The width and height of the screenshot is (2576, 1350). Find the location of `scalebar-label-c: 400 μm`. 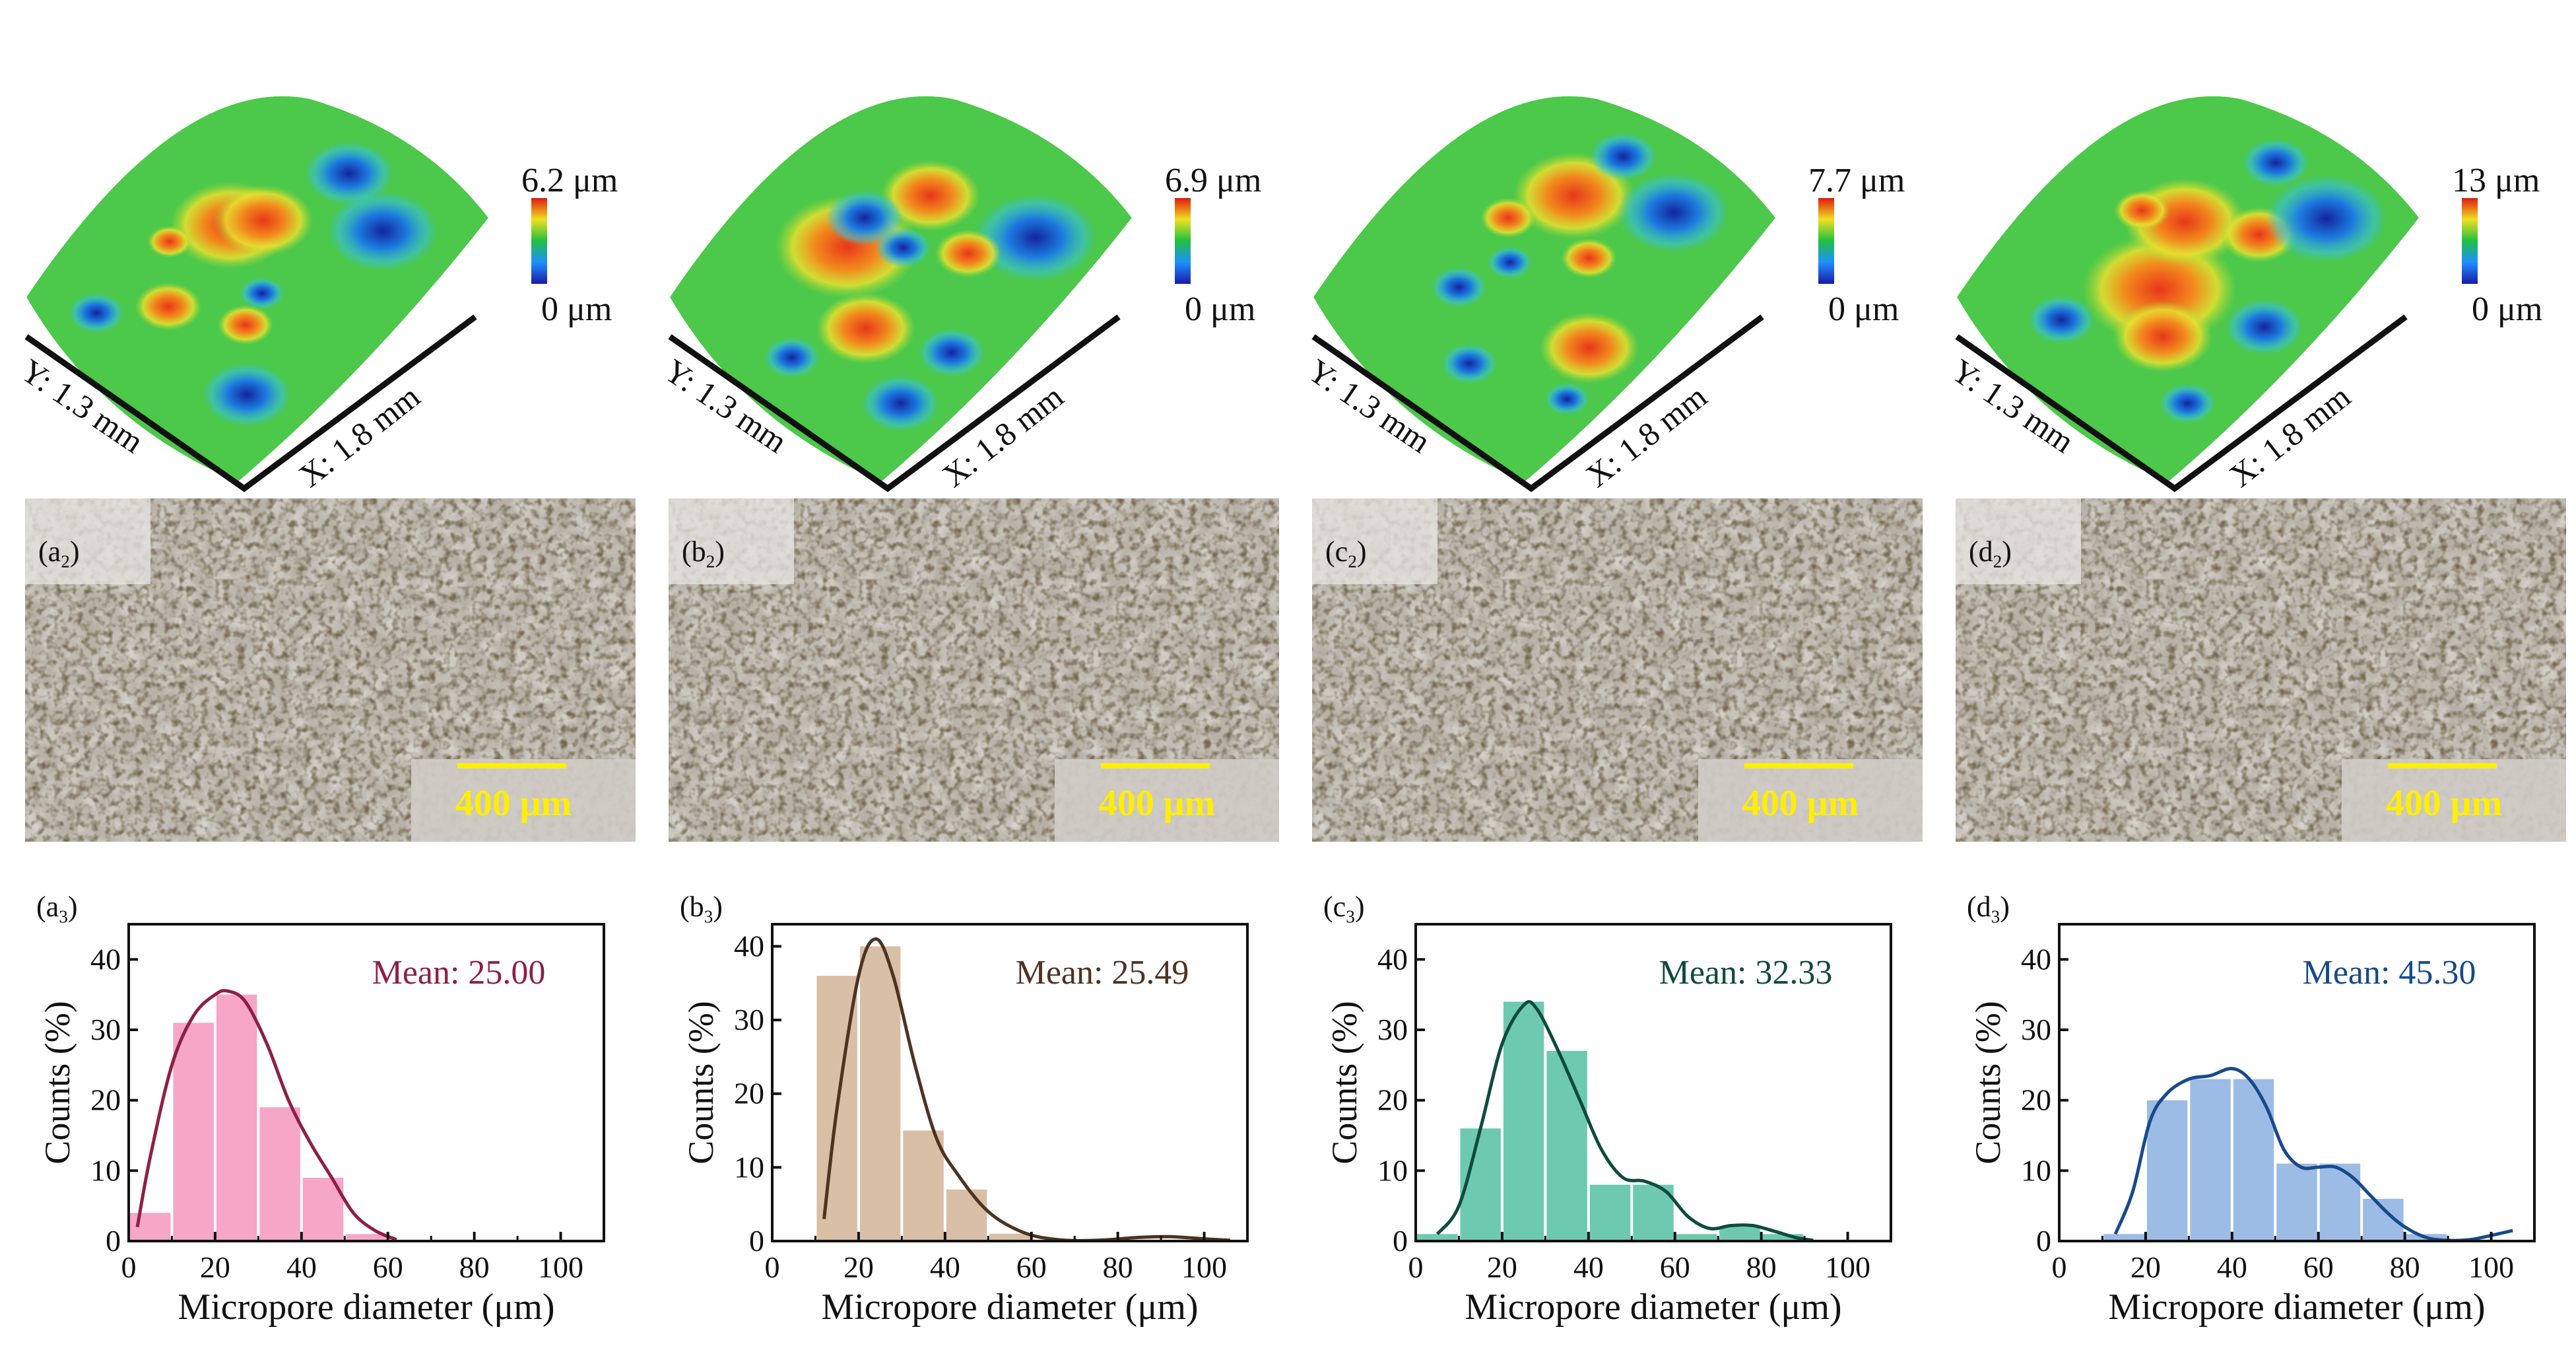

scalebar-label-c: 400 μm is located at coordinates (1800, 804).